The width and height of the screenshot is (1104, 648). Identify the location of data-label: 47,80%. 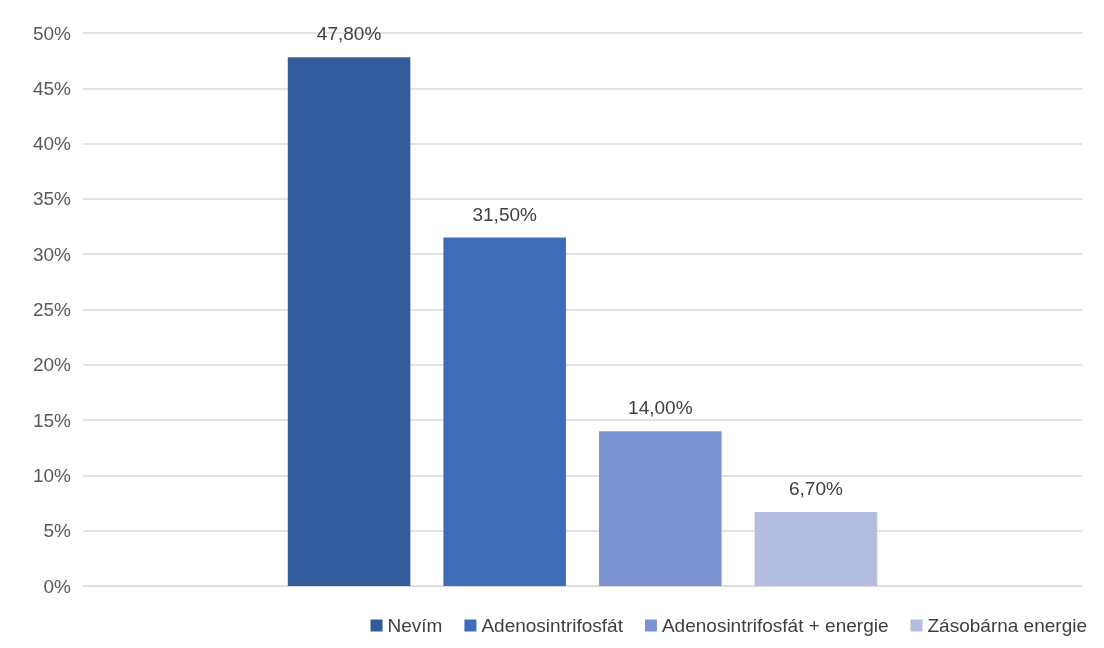
(349, 34).